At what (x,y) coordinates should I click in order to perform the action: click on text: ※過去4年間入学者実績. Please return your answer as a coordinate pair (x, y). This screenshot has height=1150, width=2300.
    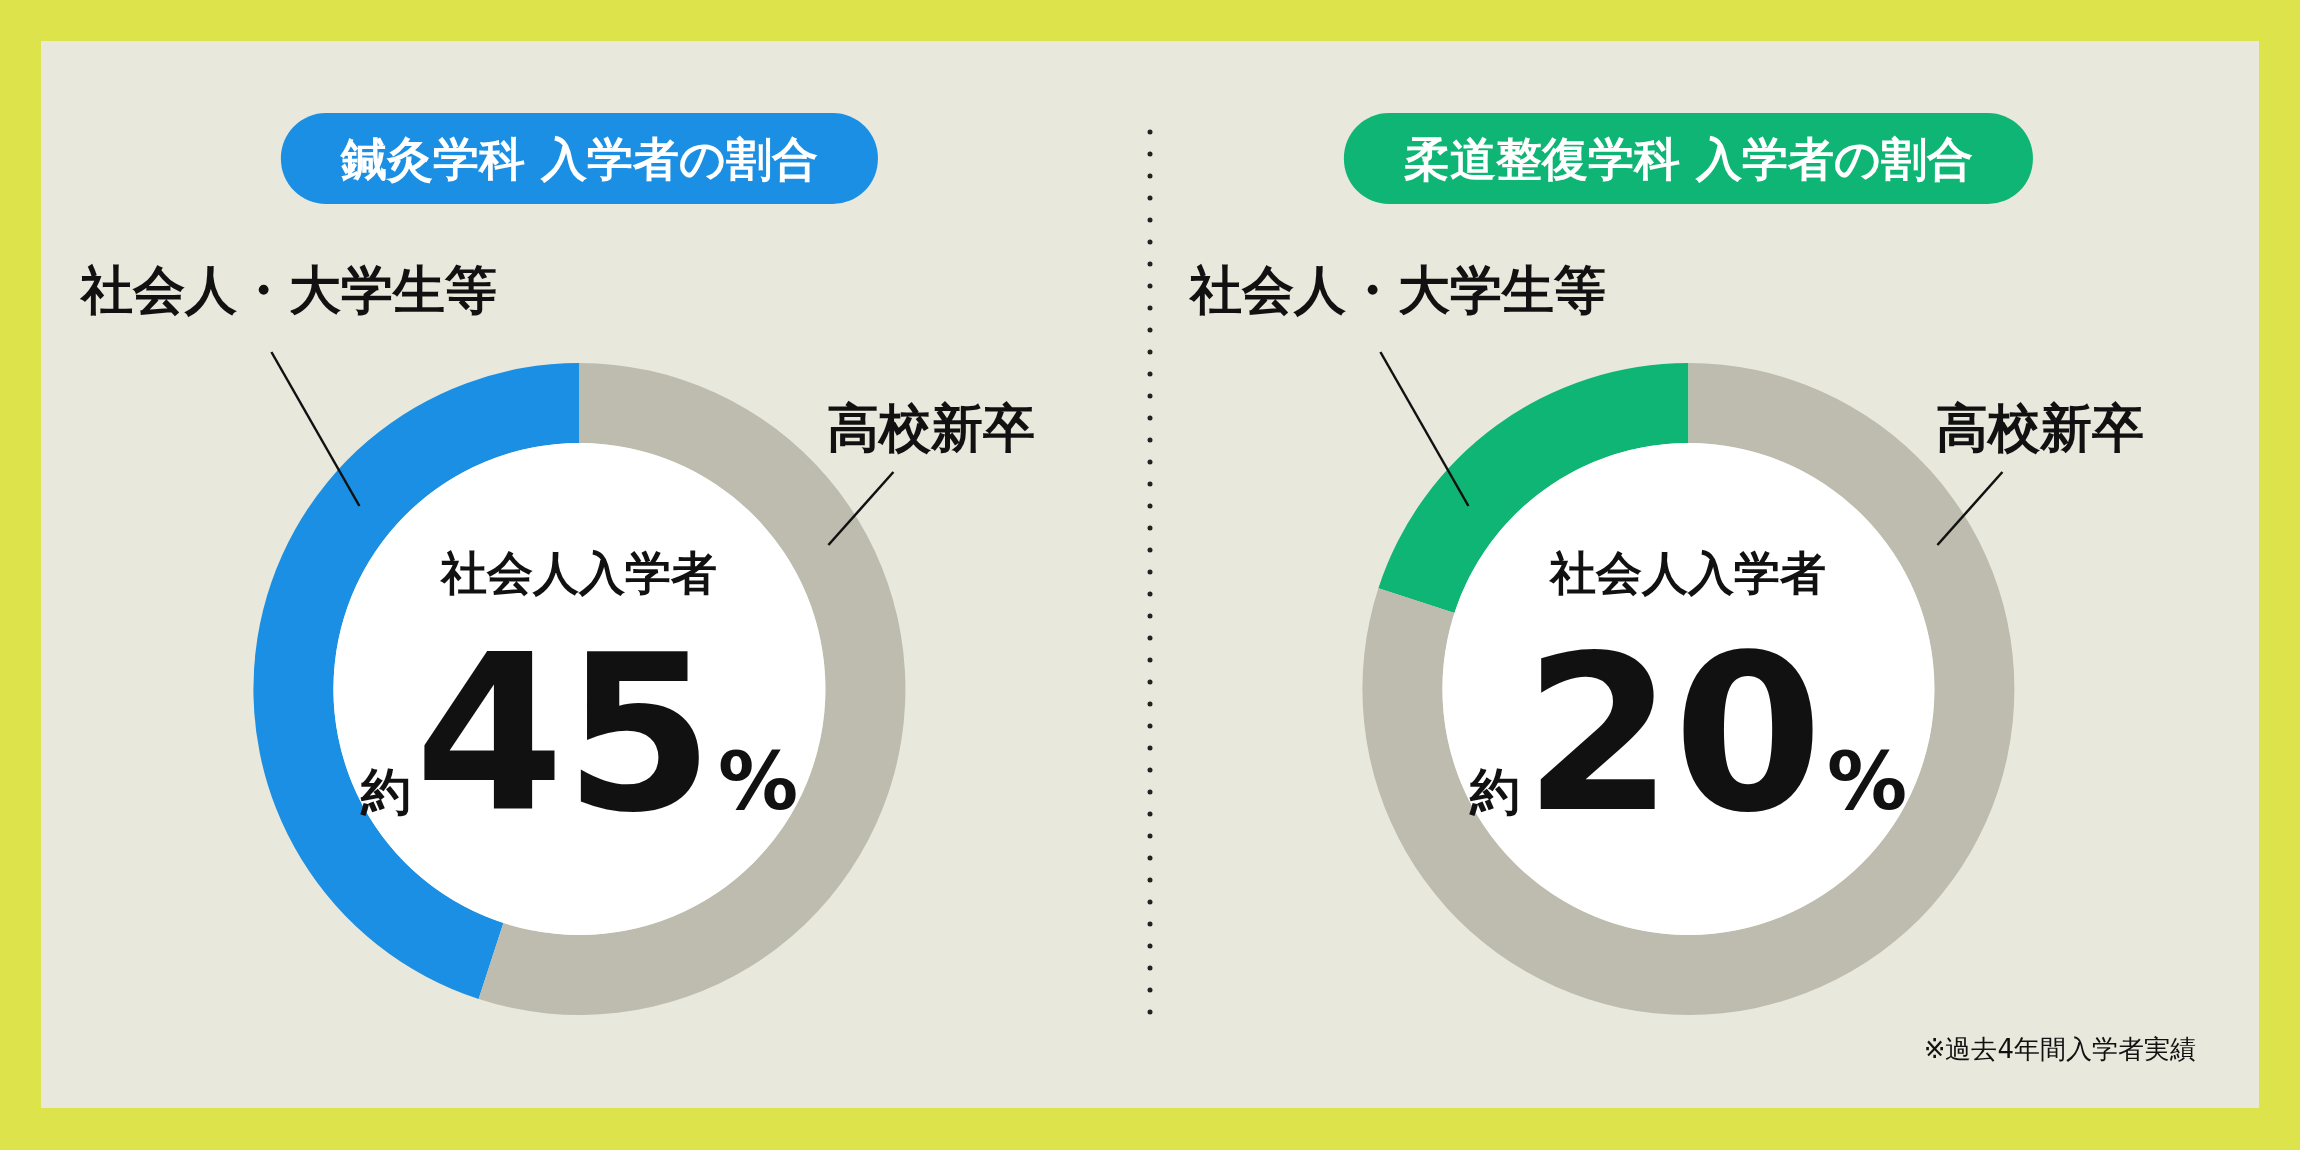
    Looking at the image, I should click on (2059, 1049).